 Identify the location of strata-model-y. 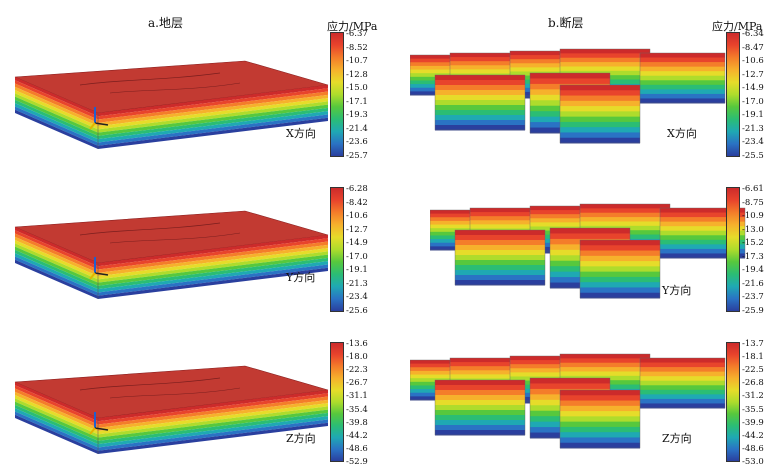
(171, 254).